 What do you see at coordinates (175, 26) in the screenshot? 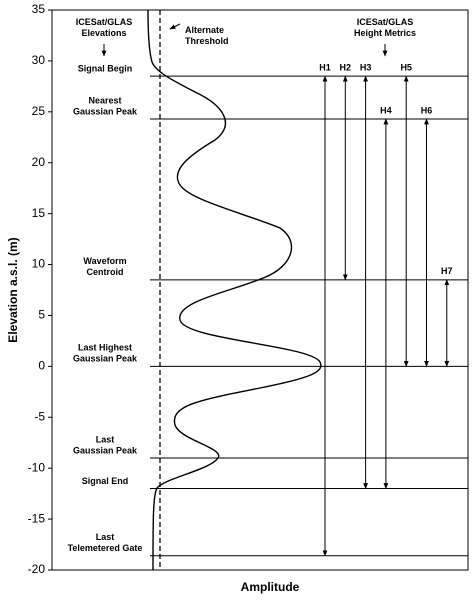
I see `threshold-pointer` at bounding box center [175, 26].